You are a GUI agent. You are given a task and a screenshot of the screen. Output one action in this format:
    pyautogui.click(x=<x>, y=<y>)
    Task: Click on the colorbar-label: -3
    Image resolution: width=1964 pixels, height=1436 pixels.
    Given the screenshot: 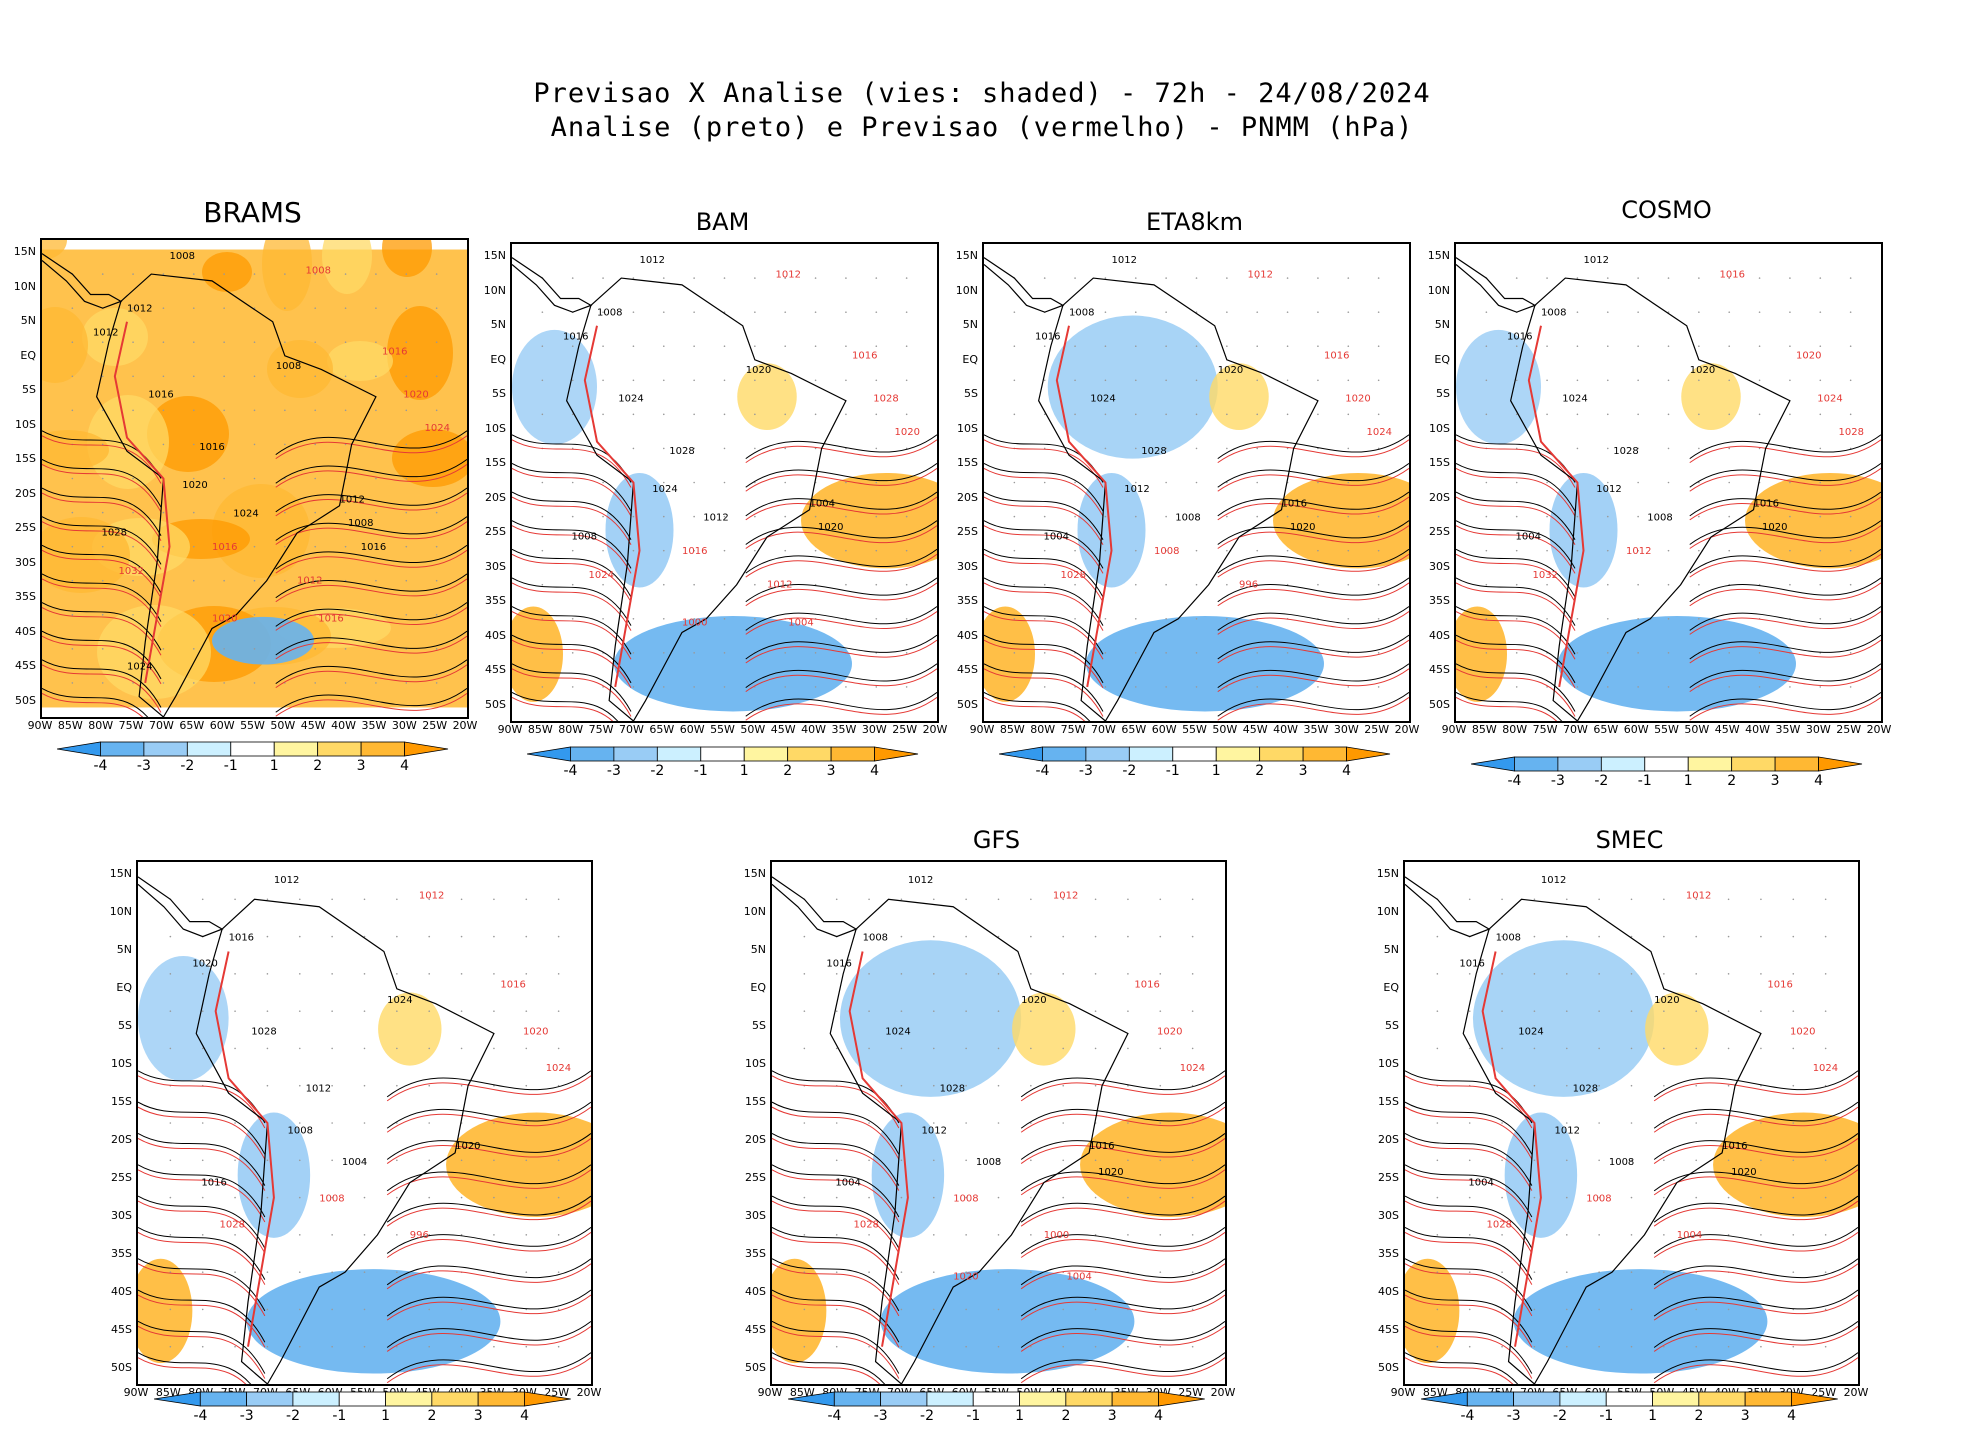 What is the action you would take?
    pyautogui.click(x=143, y=766)
    